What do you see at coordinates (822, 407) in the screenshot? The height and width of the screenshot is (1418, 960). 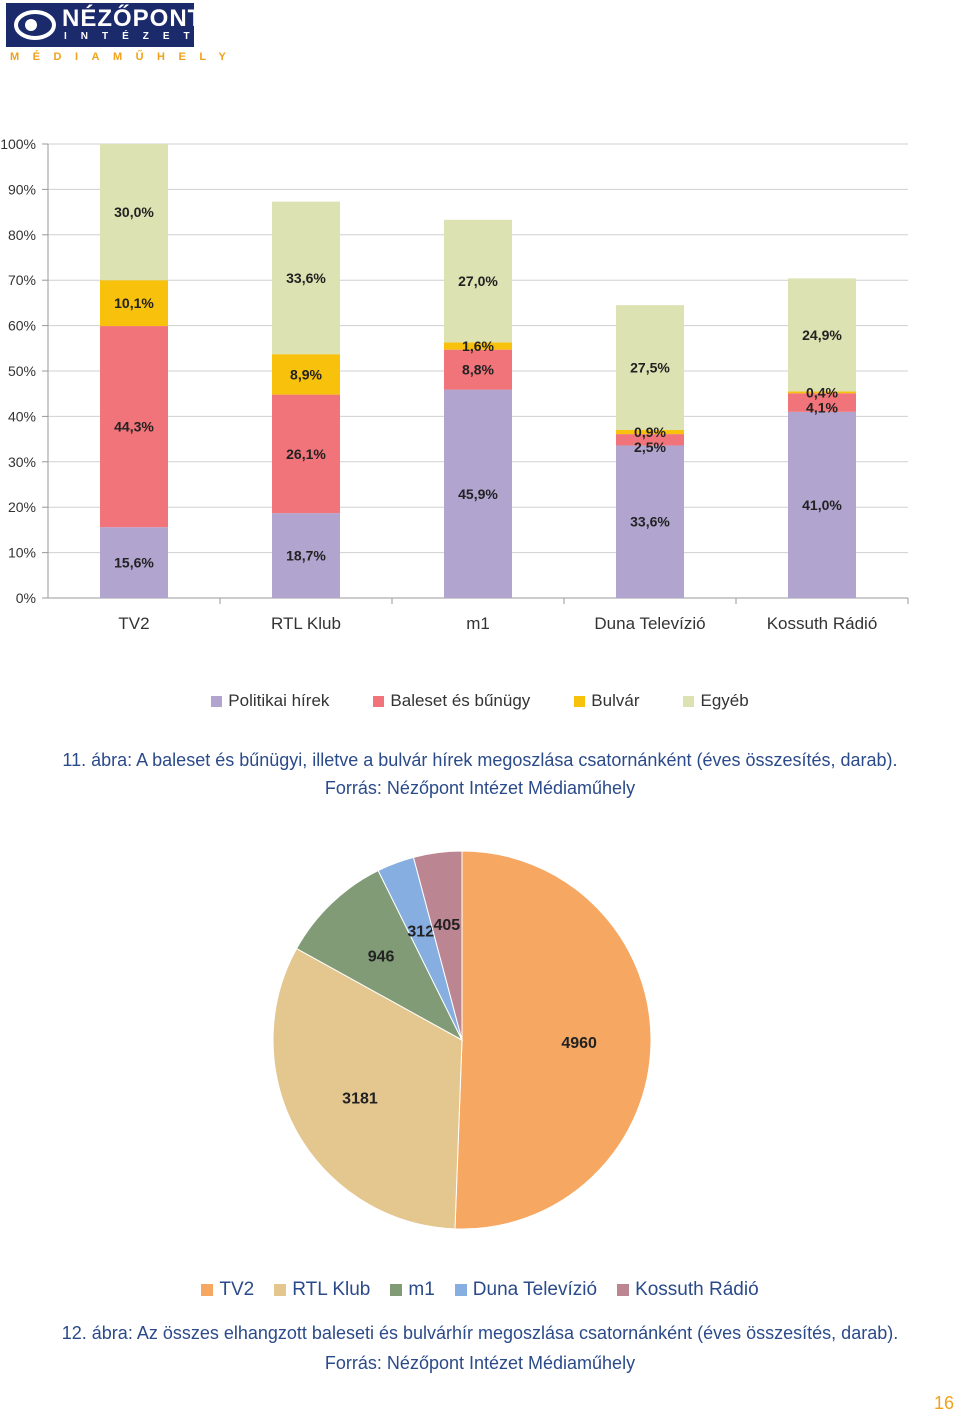 I see `bar-data-label: 4,1%` at bounding box center [822, 407].